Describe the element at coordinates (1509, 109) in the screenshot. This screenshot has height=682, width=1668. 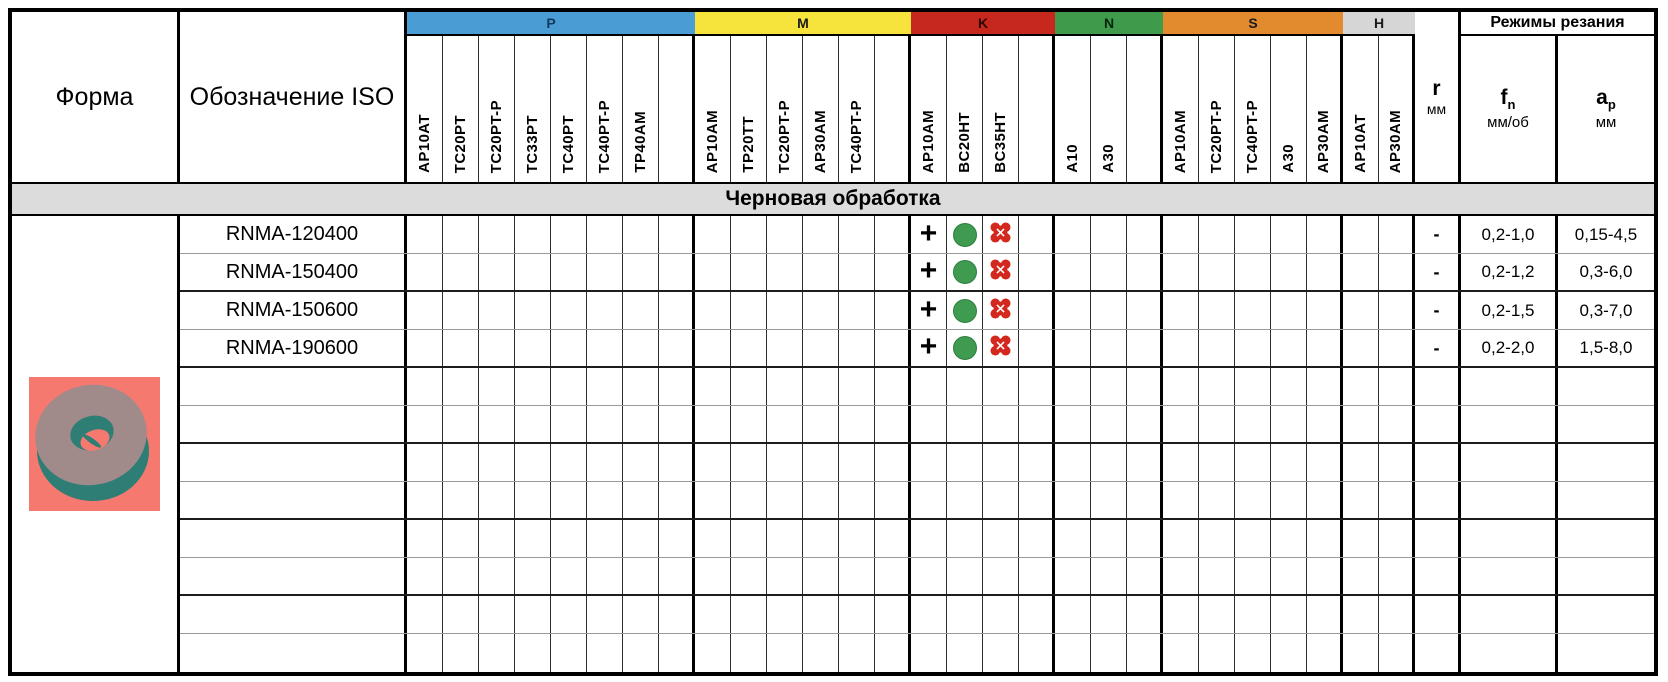
I see `feed-column-header: fn мм/об` at that location.